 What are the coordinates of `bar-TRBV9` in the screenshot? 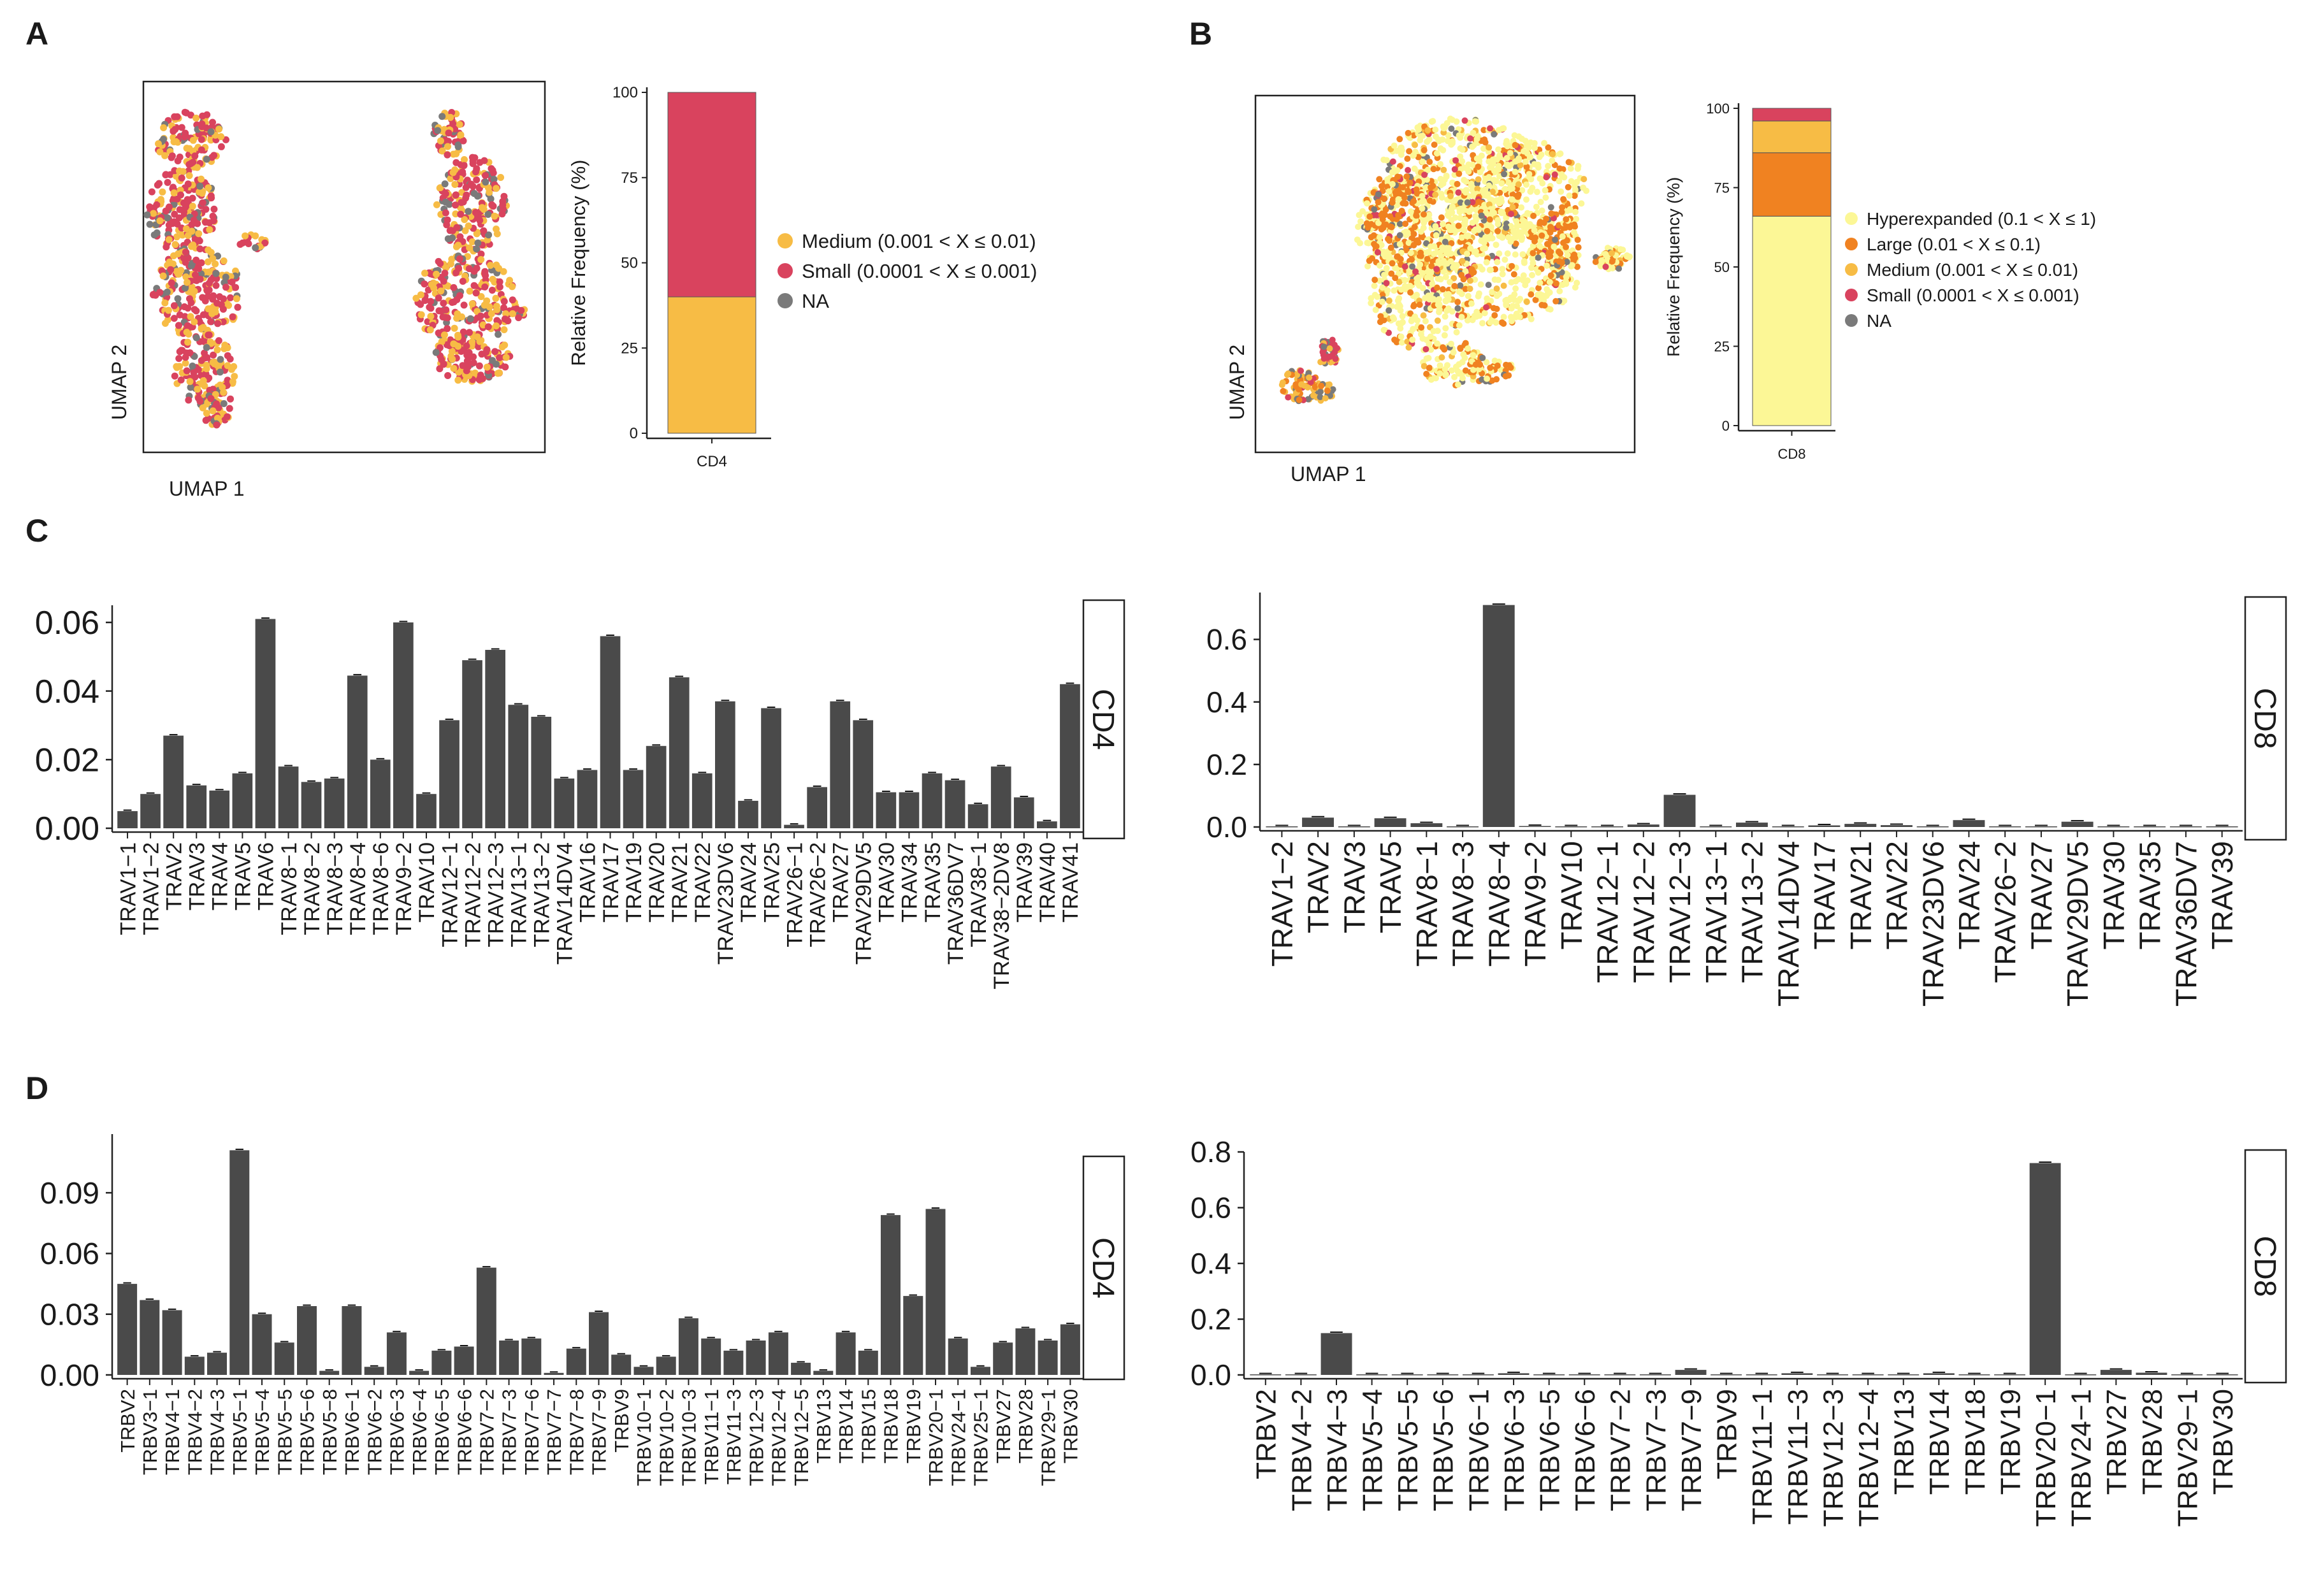 It's located at (621, 1365).